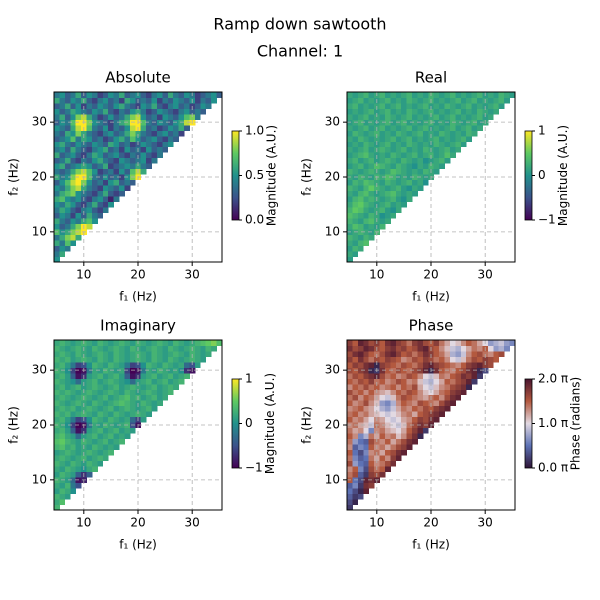  Describe the element at coordinates (138, 78) in the screenshot. I see `axes-title: Absolute` at that location.